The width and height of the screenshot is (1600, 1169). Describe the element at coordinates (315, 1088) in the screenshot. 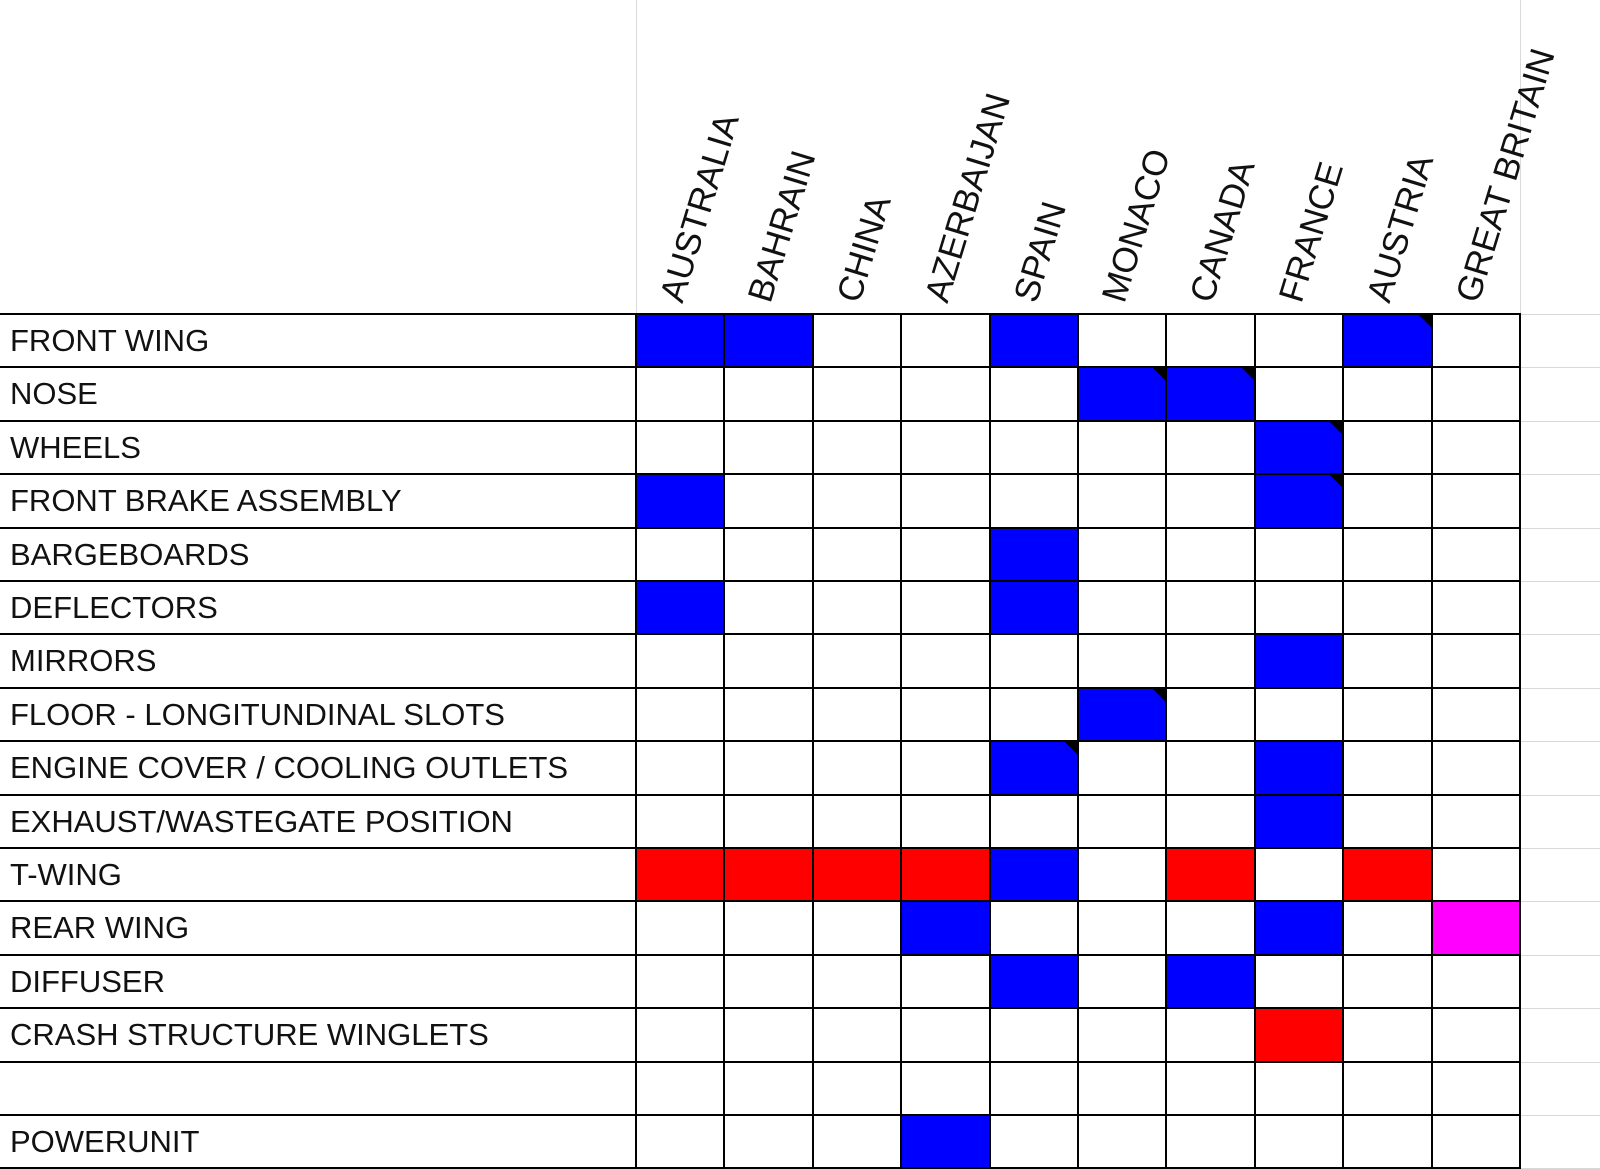

I see `row-label` at that location.